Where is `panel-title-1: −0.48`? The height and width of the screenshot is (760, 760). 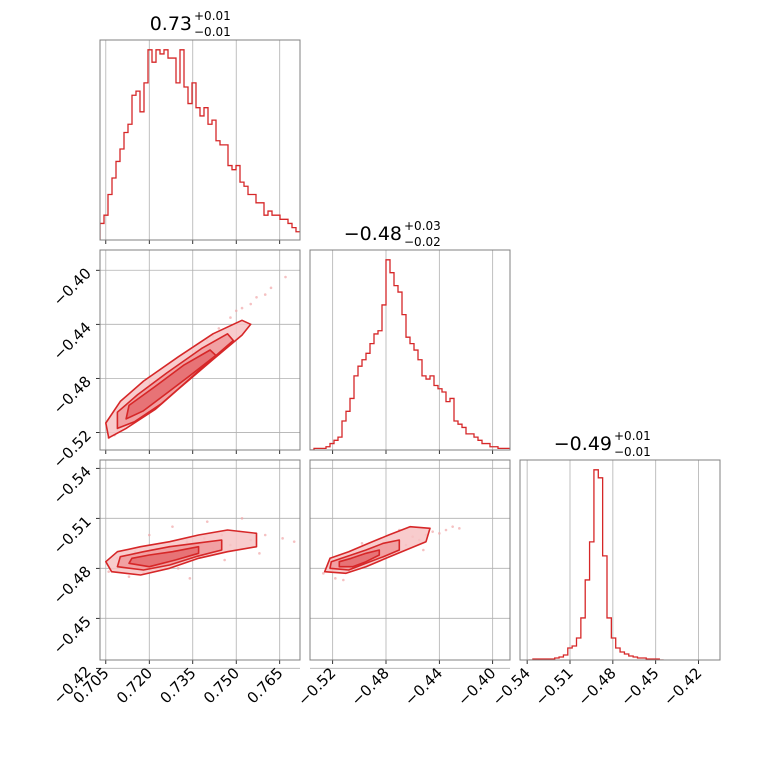
panel-title-1: −0.48 is located at coordinates (373, 234).